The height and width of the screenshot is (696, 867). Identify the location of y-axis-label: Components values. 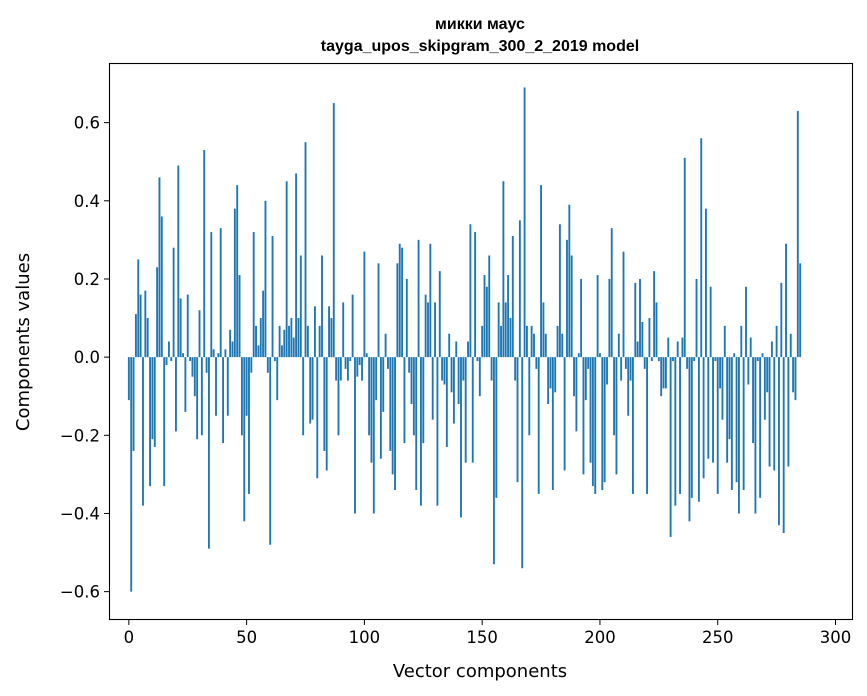
(23, 342).